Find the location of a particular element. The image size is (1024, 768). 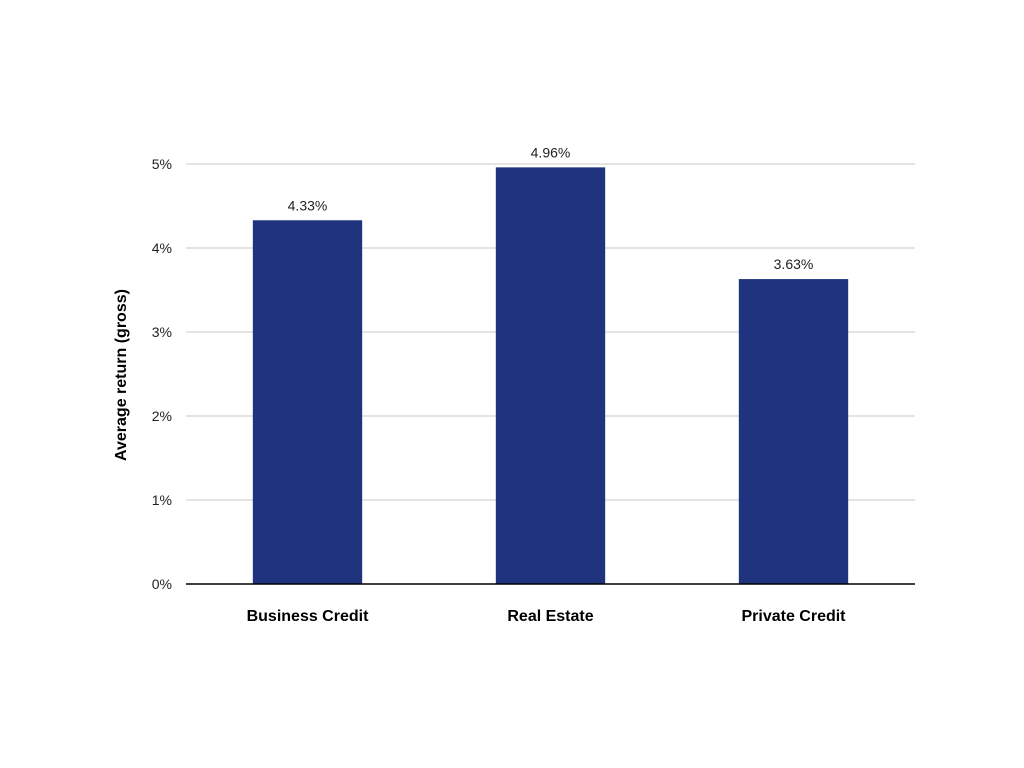

y-tick-label: 2% is located at coordinates (162, 416).